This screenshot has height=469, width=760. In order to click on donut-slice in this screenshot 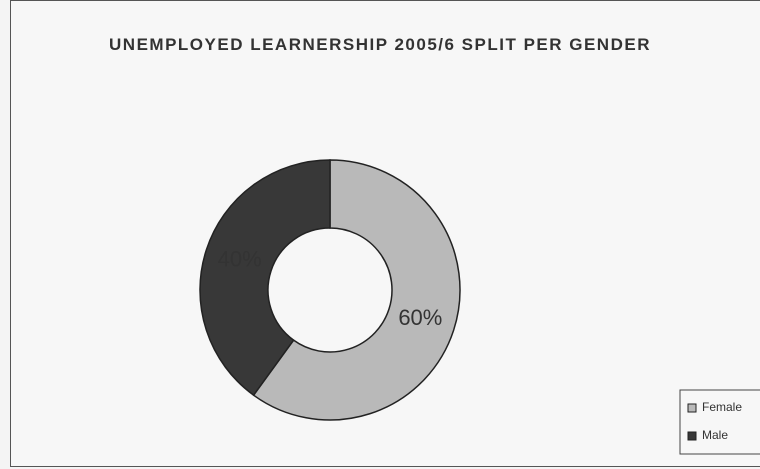, I will do `click(265, 278)`.